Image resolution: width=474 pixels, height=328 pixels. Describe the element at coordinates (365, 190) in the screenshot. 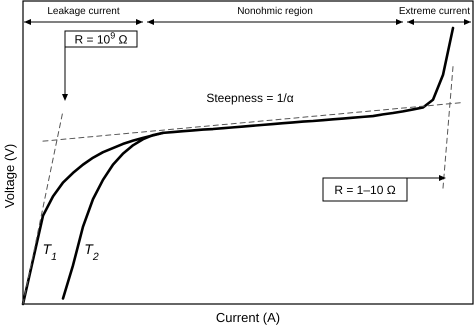

I see `annotation: R = 1–10 Ω` at that location.